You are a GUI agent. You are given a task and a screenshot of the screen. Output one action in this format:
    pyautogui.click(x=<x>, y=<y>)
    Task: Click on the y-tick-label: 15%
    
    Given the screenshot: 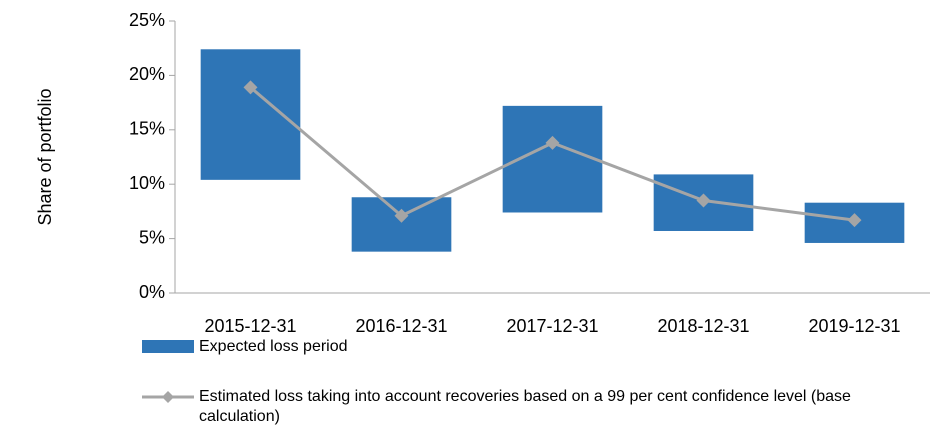 What is the action you would take?
    pyautogui.click(x=147, y=129)
    